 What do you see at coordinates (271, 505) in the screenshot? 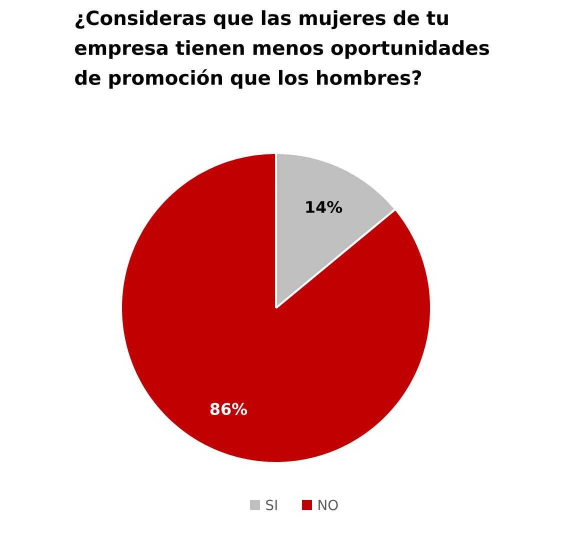
I see `legend-label: SI` at bounding box center [271, 505].